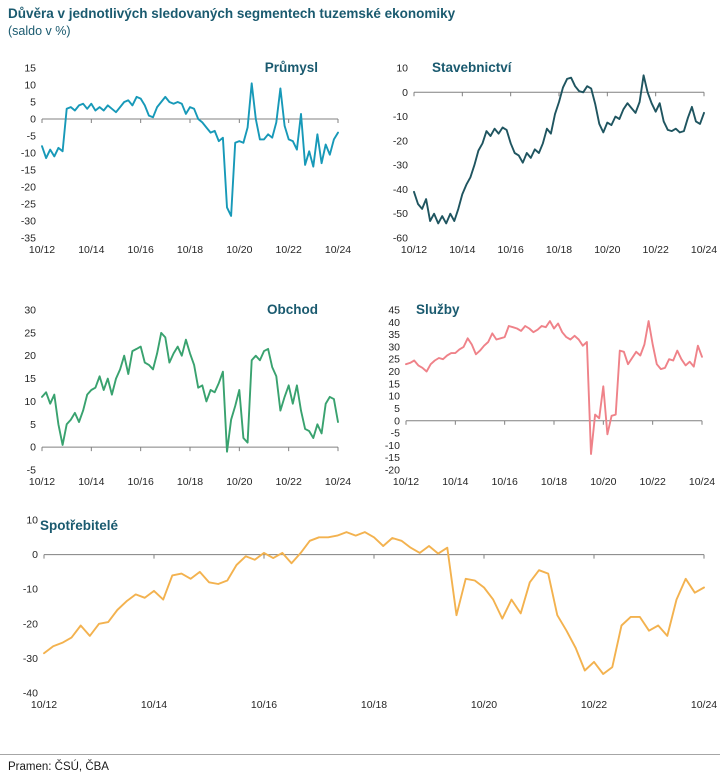 The image size is (720, 783). Describe the element at coordinates (559, 94) in the screenshot. I see `stavebnictvi-x-axis` at that location.